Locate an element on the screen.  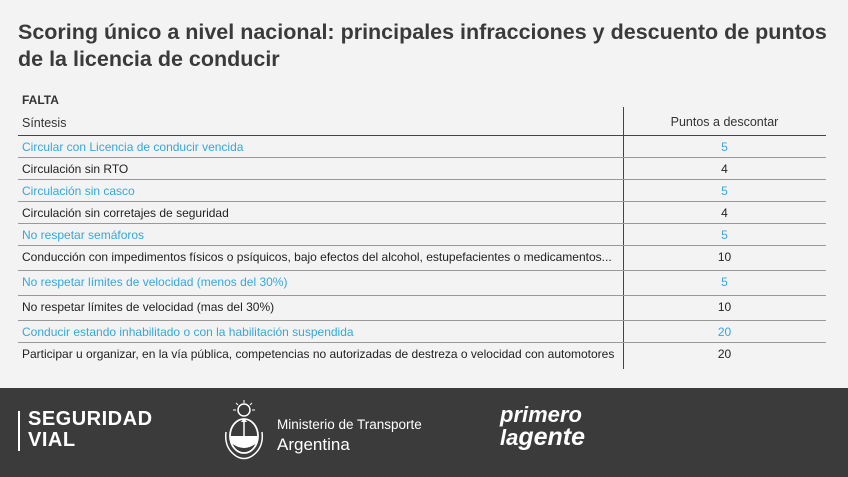
table-group-label: FALTA is located at coordinates (40, 100).